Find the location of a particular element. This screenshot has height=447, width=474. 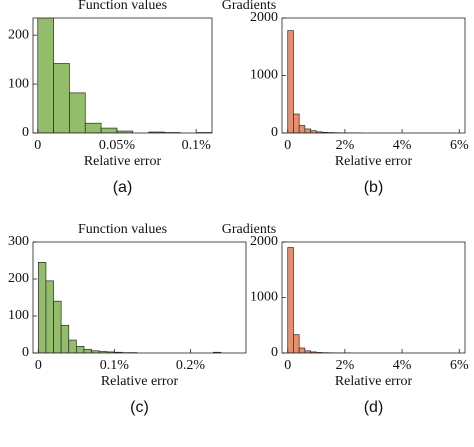

caption: (a) is located at coordinates (123, 187).